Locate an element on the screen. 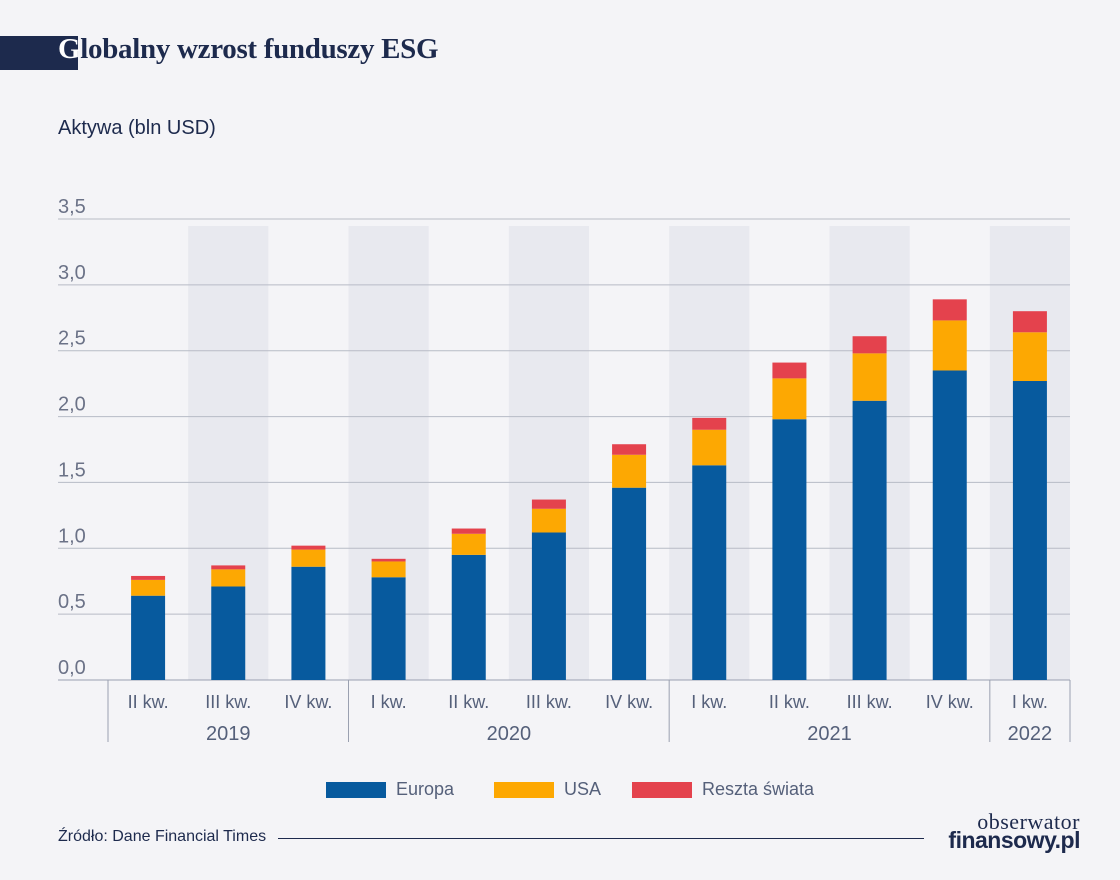 This screenshot has height=880, width=1120. legend-item: Reszta świata is located at coordinates (723, 789).